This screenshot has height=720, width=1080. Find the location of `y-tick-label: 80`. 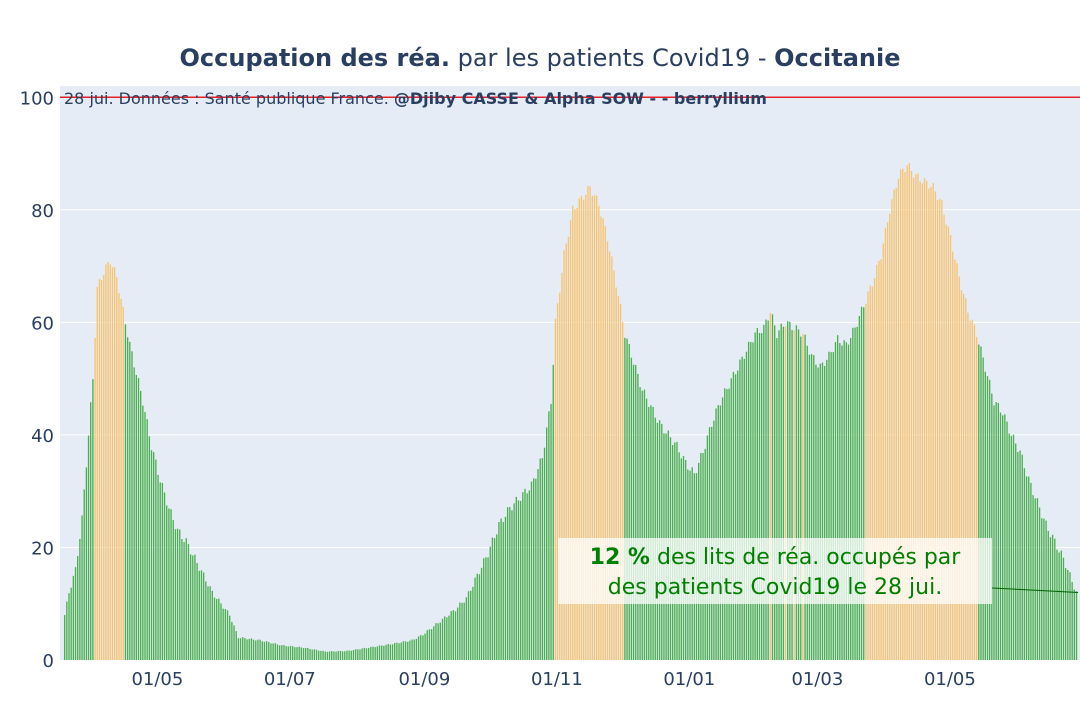

y-tick-label: 80 is located at coordinates (42, 211).